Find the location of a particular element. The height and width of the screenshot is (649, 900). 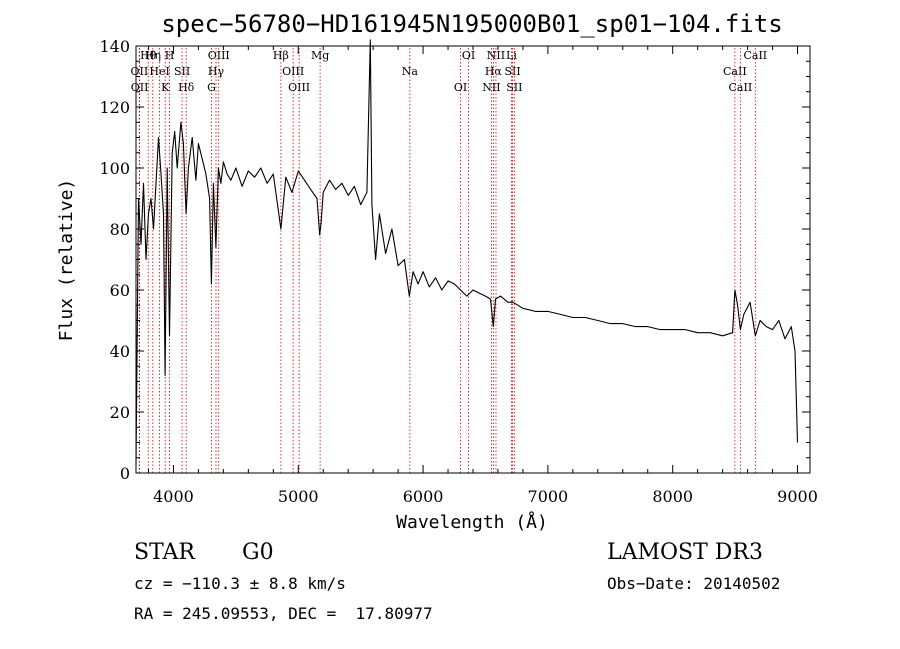

line-marker-label: Hδ is located at coordinates (186, 87).